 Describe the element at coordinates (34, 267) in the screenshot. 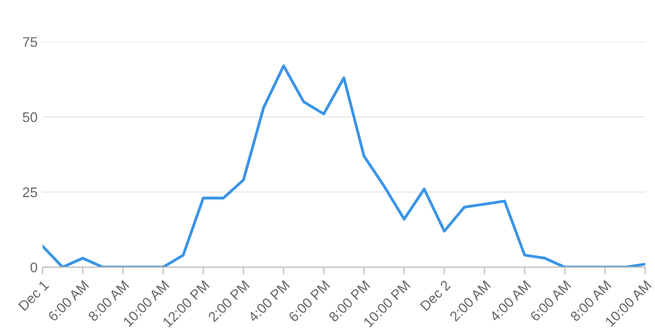

I see `y-tick-label: 0` at that location.